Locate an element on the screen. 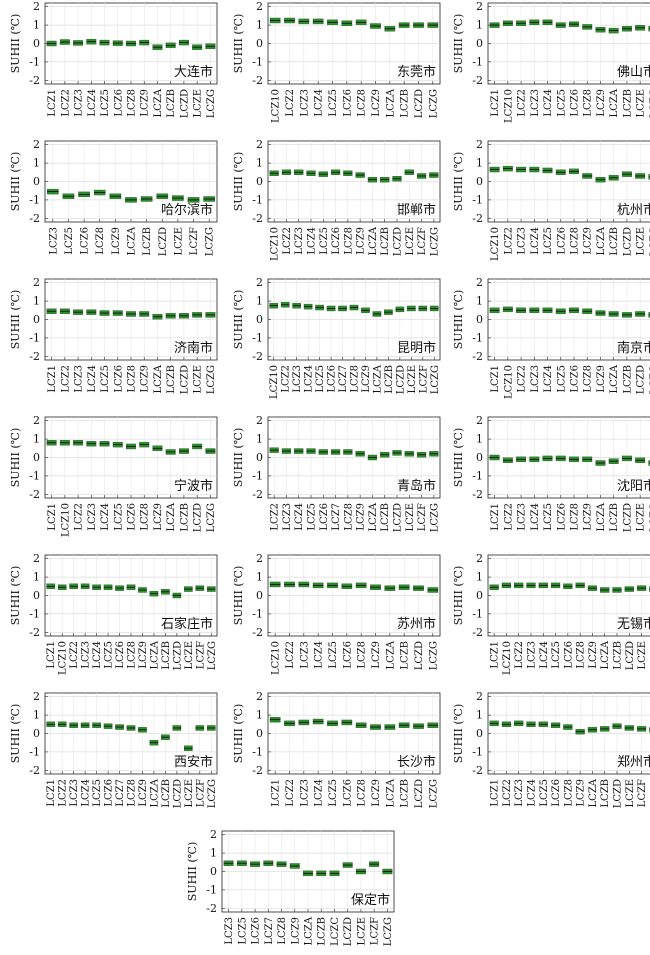 The image size is (650, 955). x-tick-label: LCZF is located at coordinates (200, 655).